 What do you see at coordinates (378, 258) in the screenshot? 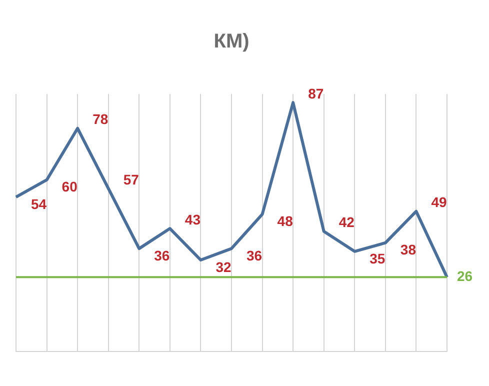
I see `data-label: 35` at bounding box center [378, 258].